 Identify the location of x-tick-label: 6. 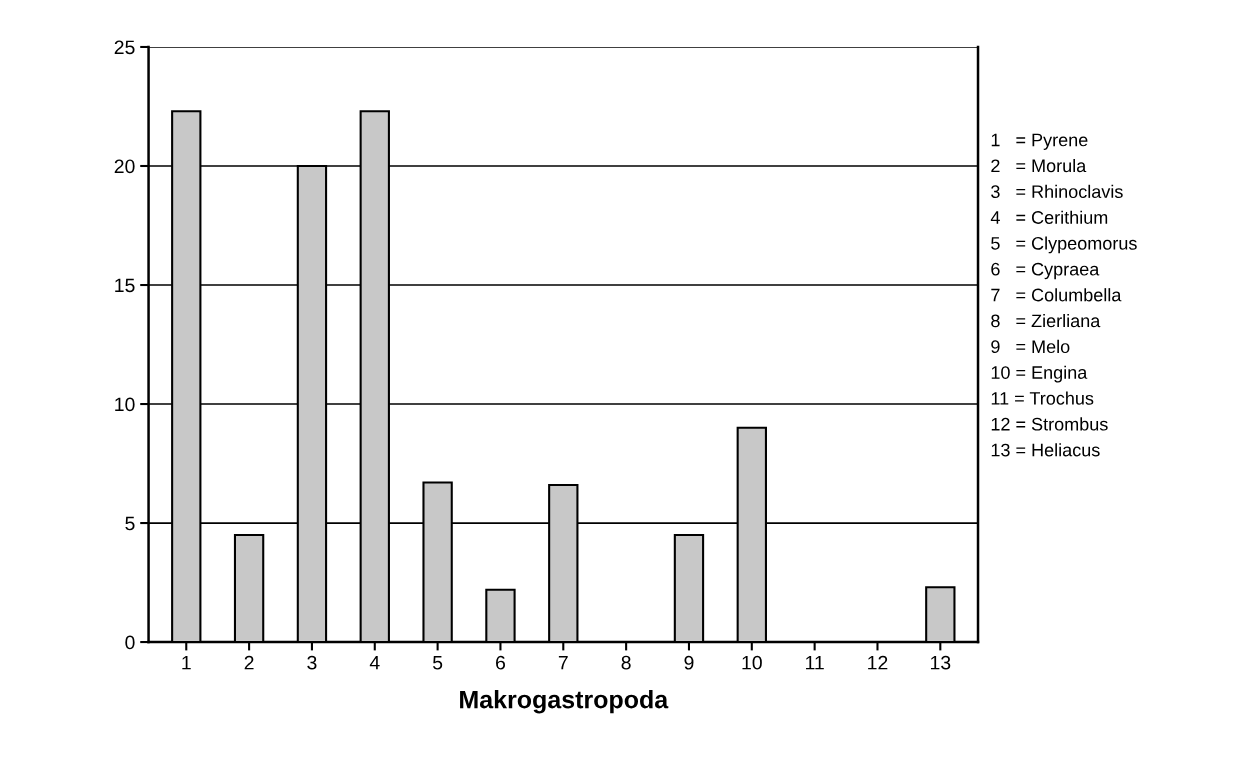
(500, 662).